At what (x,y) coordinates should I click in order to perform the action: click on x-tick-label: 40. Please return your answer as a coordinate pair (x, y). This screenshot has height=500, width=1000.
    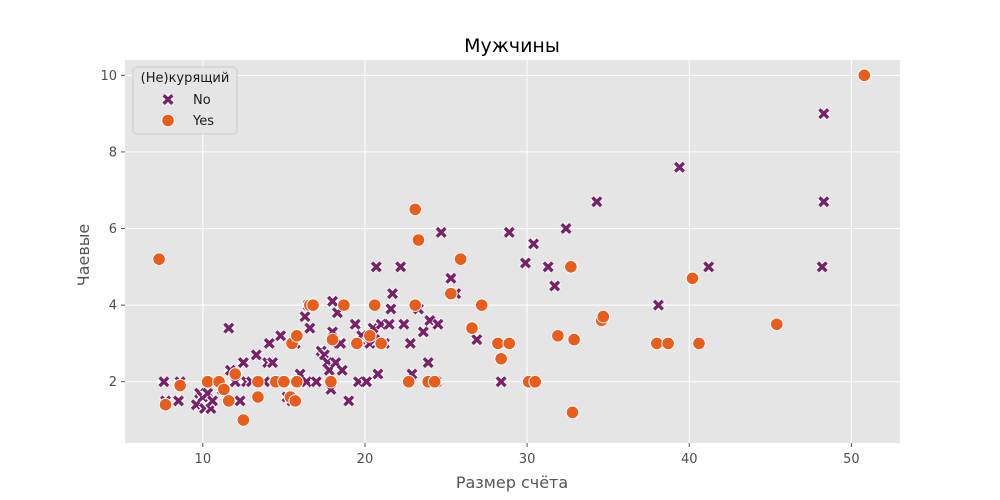
    Looking at the image, I should click on (689, 459).